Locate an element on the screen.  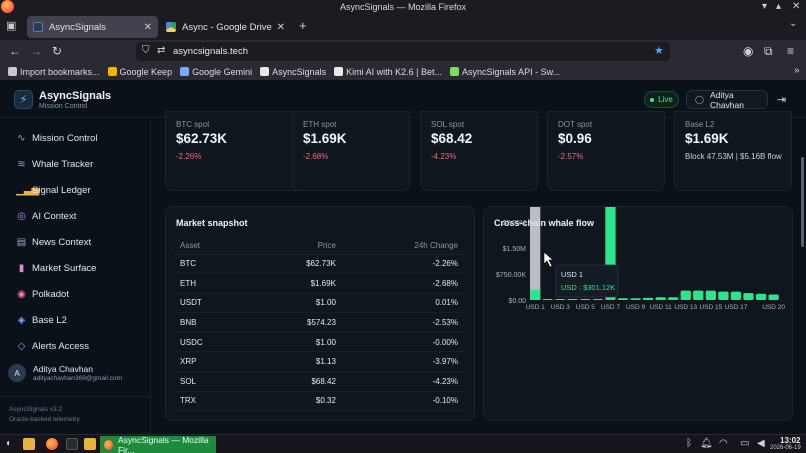
stat-value: $68.42 is located at coordinates (452, 138).